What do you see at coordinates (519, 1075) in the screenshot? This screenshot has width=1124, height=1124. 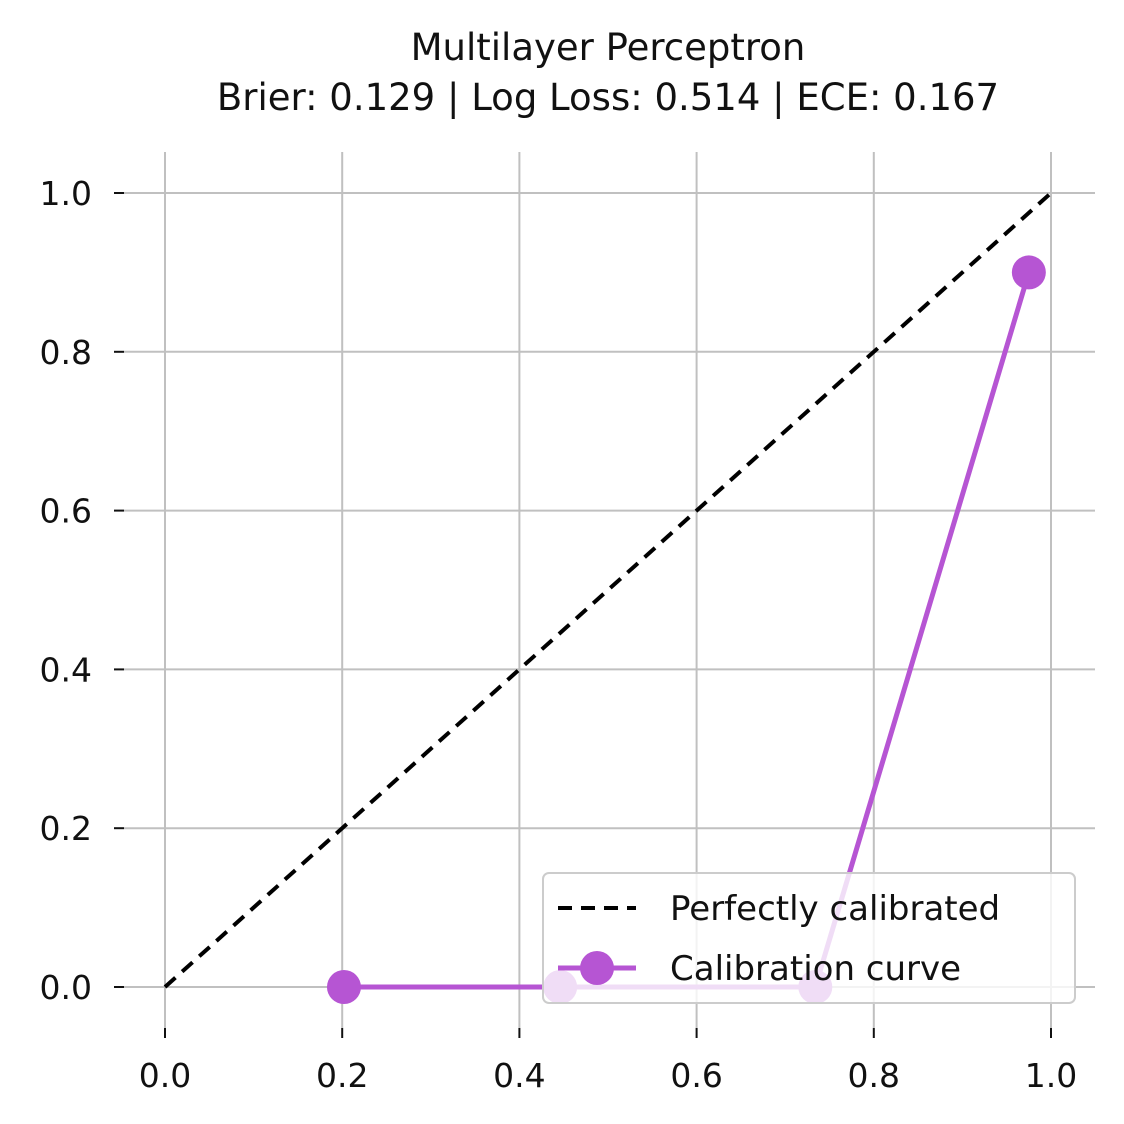 I see `x-tick-label: 0.4` at bounding box center [519, 1075].